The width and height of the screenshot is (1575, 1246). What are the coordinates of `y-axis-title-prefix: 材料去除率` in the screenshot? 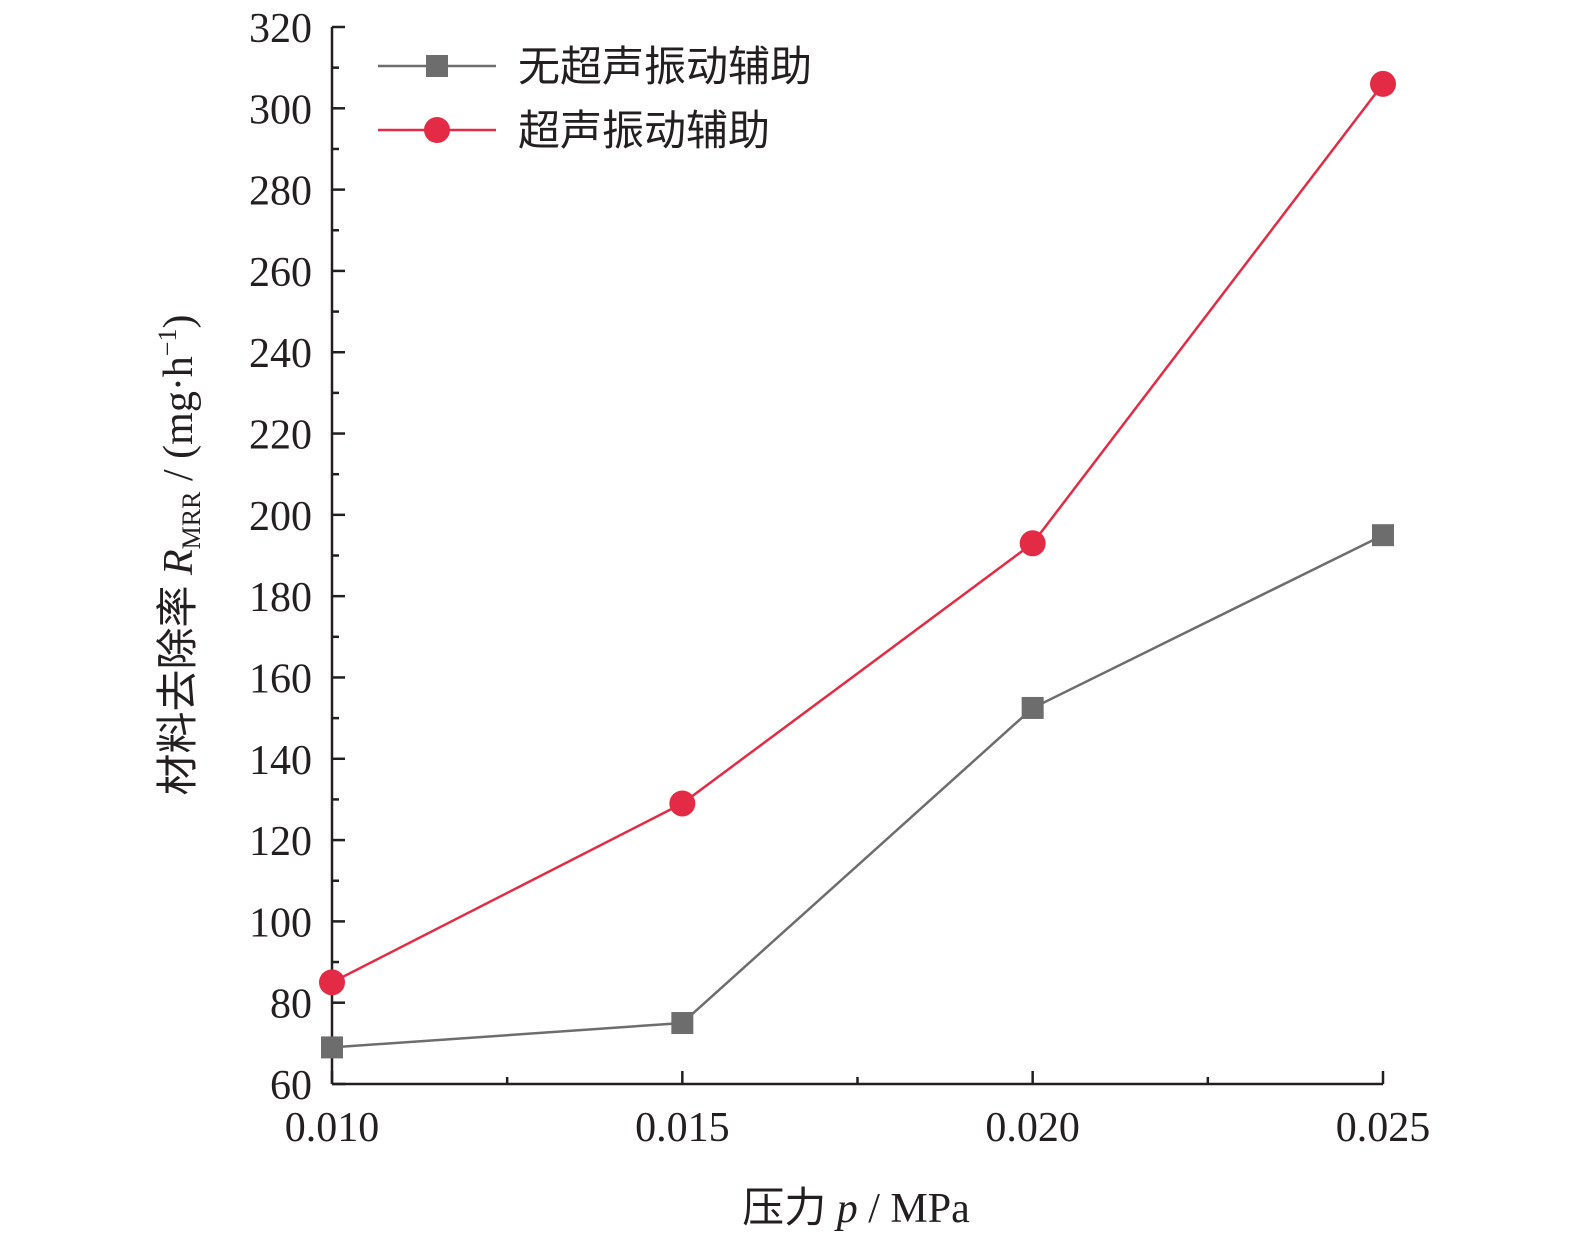 It's located at (178, 685).